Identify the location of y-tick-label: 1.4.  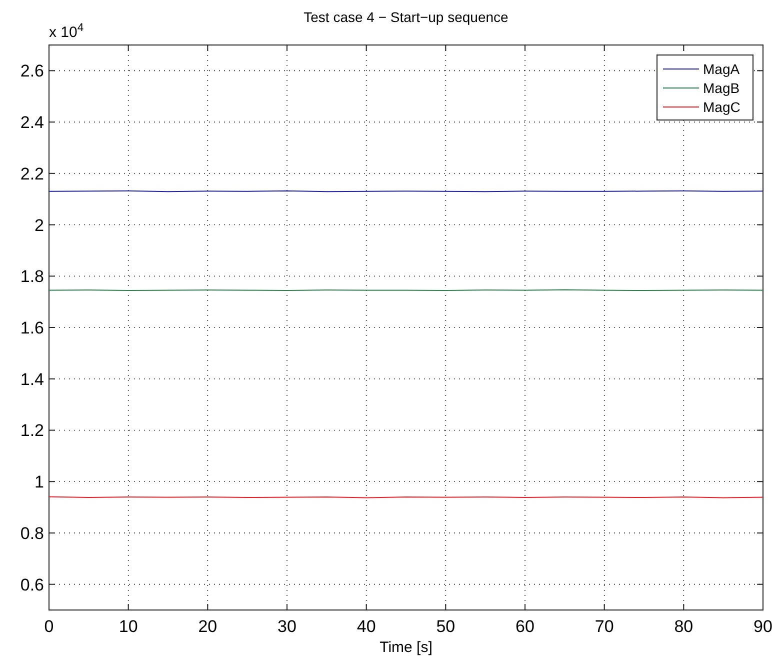
(32, 379).